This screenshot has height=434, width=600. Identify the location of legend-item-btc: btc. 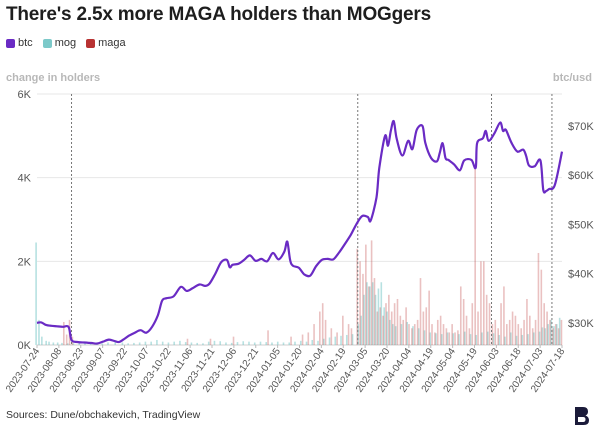
(19, 43).